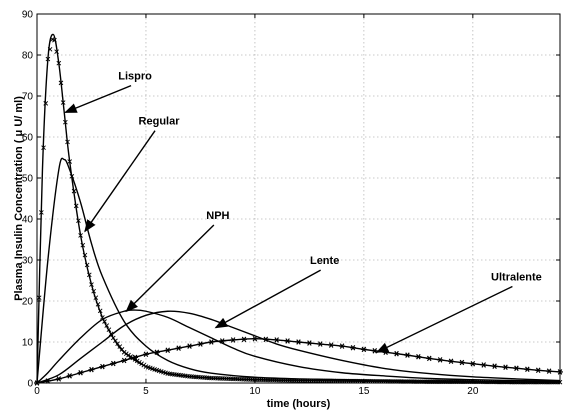 Image resolution: width=563 pixels, height=410 pixels. Describe the element at coordinates (28, 343) in the screenshot. I see `y-tick-label-1: 10` at that location.